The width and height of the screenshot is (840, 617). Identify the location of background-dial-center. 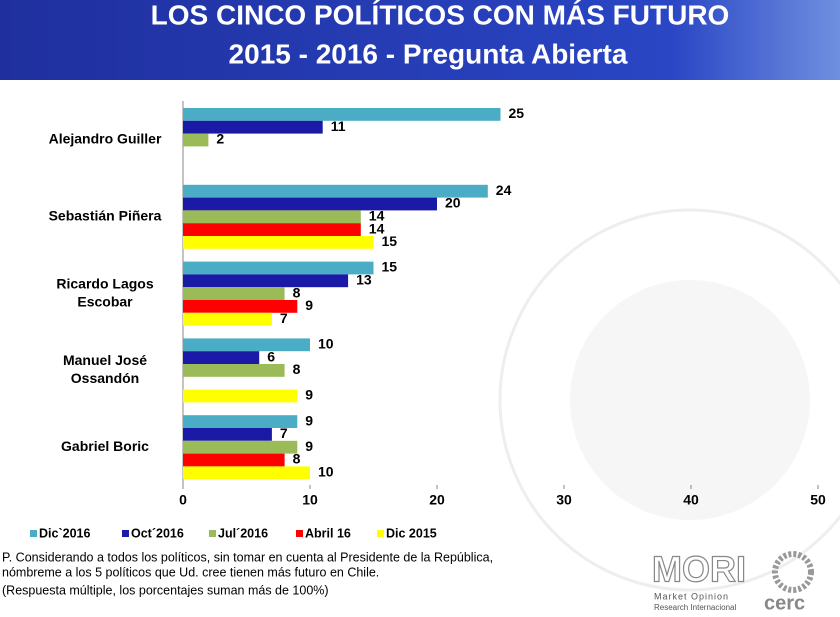
(690, 400).